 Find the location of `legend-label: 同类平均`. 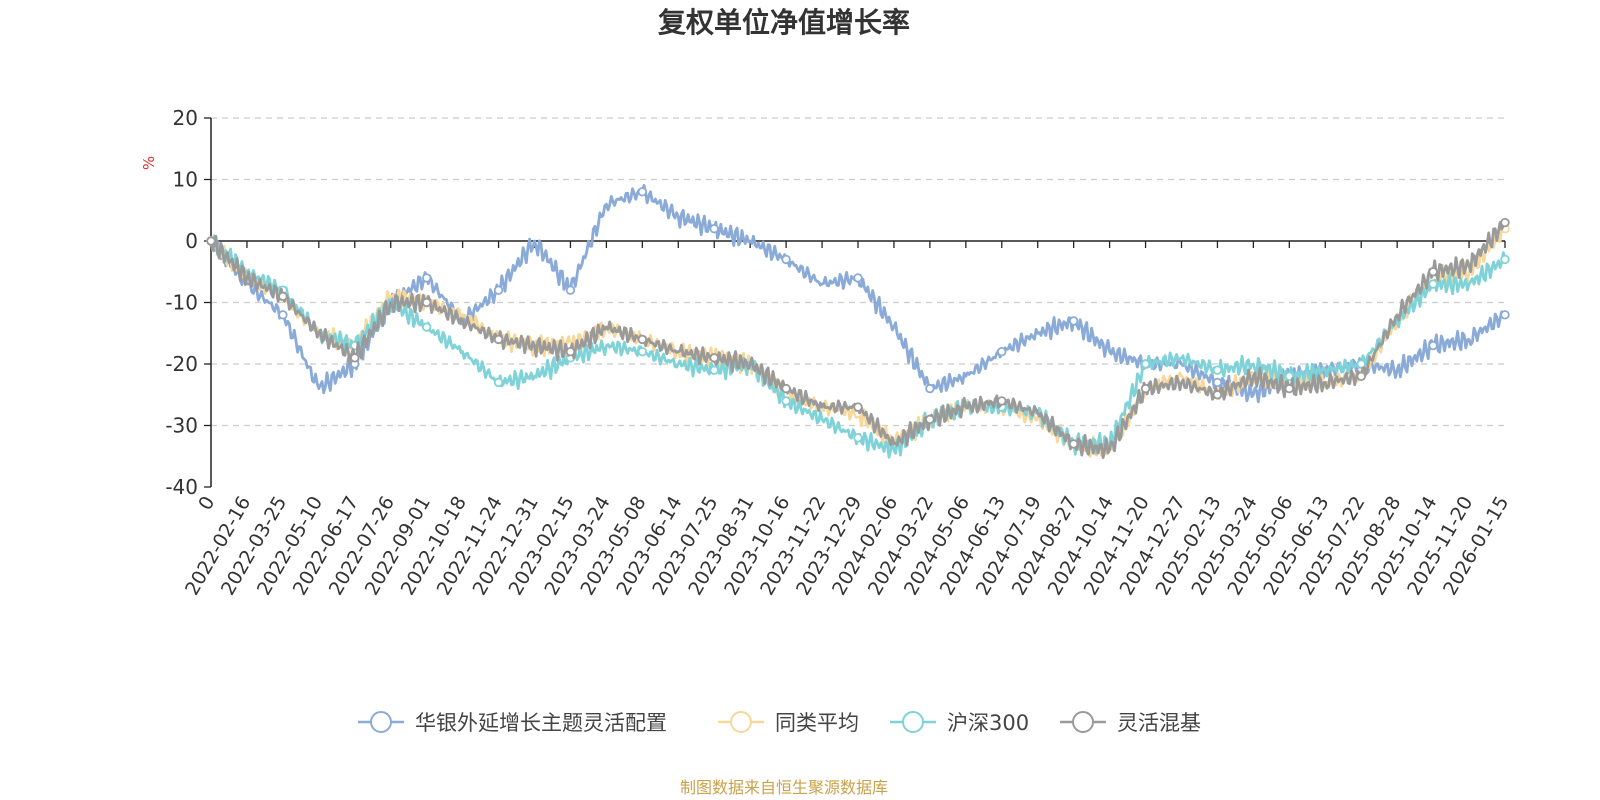

legend-label: 同类平均 is located at coordinates (817, 723).